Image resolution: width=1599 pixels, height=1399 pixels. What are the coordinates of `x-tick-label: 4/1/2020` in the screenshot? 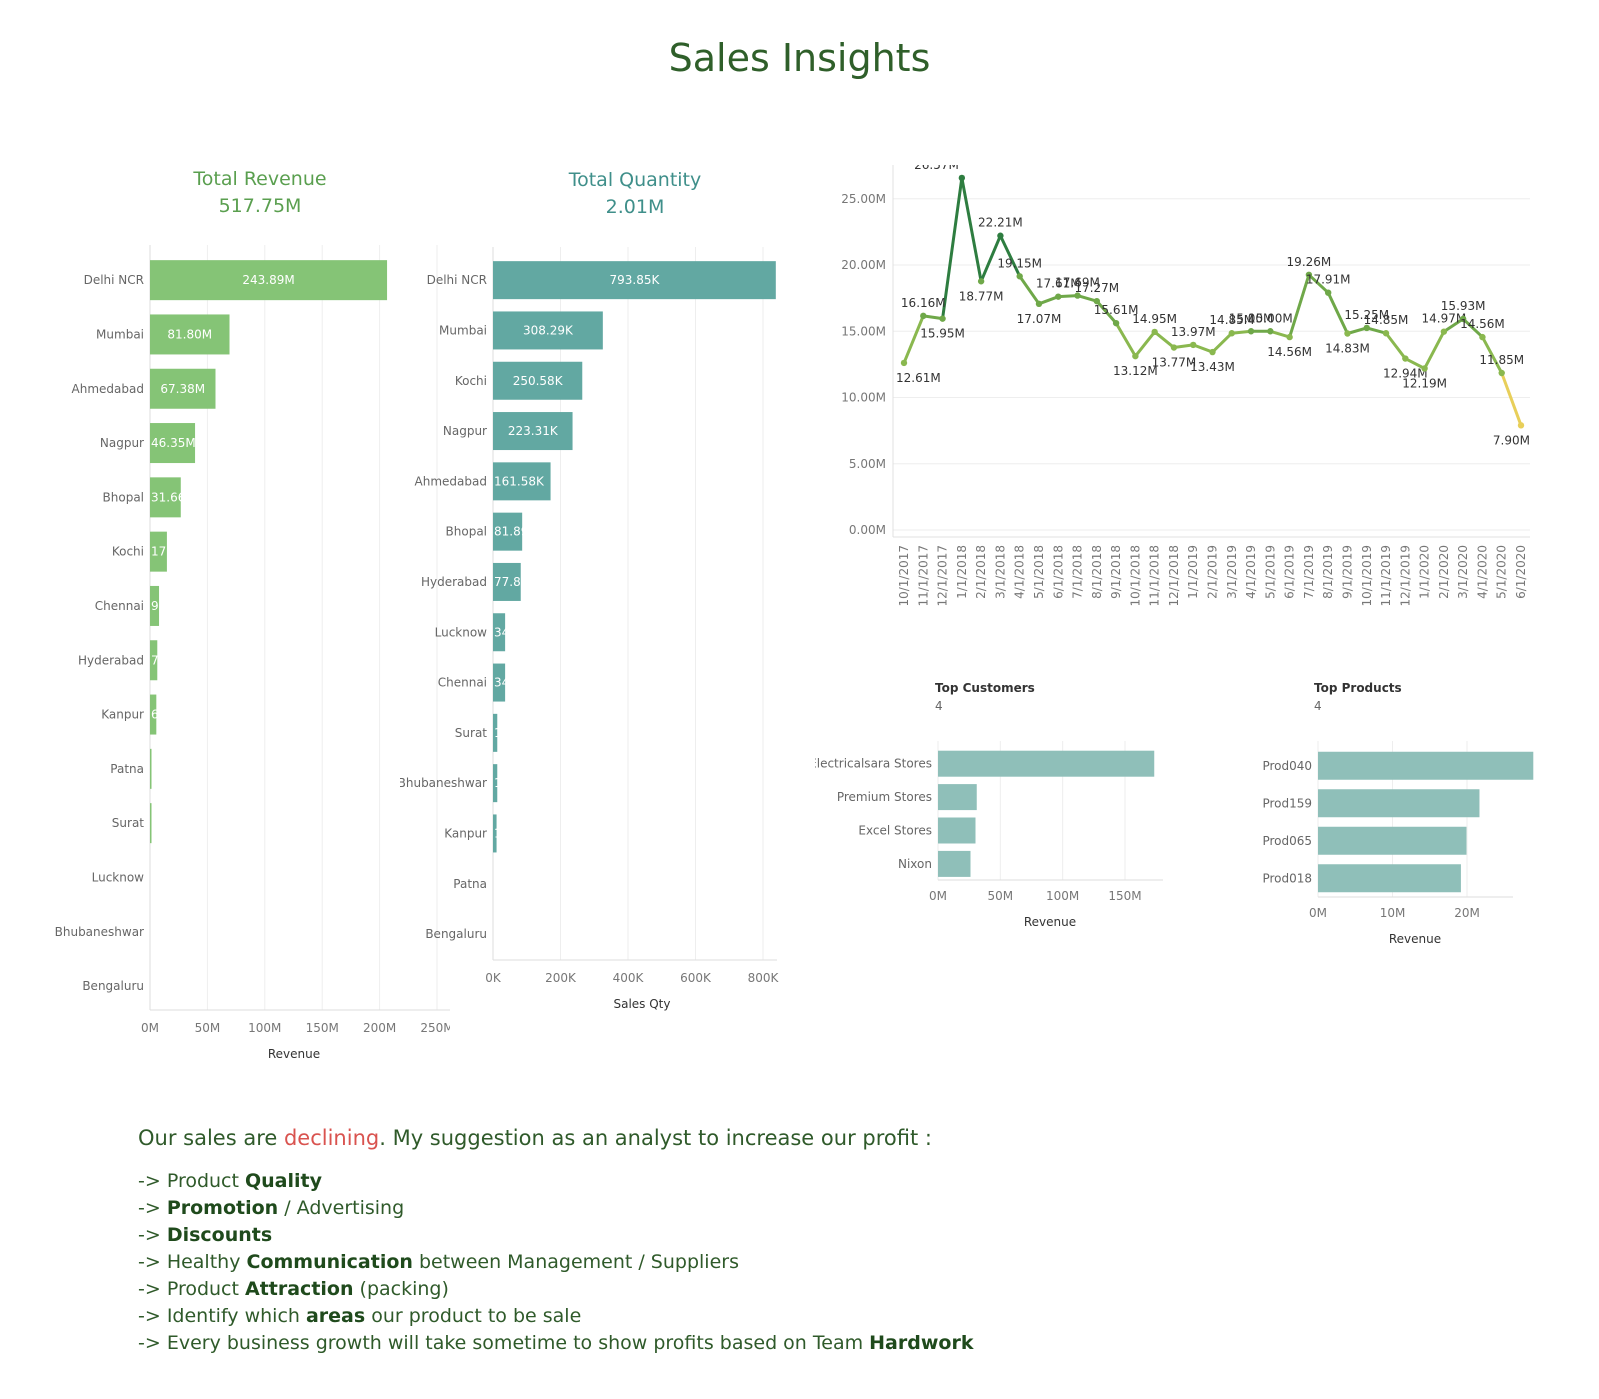 It's located at (1482, 572).